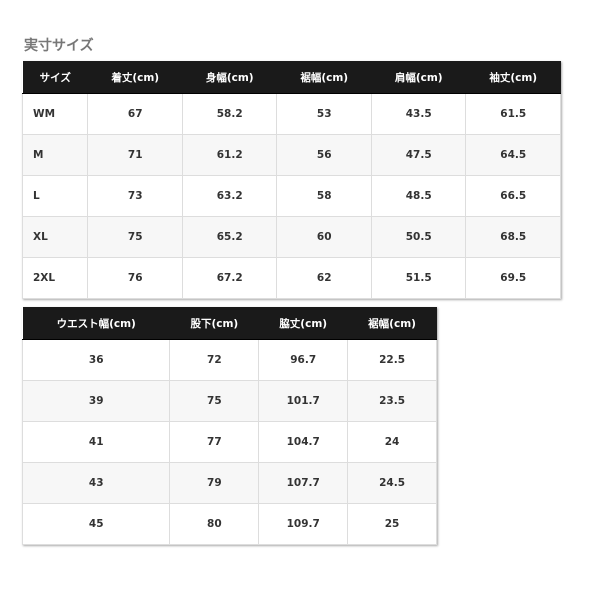  I want to click on table-row: M 71 61.2 56 47.5 64.5, so click(291, 155).